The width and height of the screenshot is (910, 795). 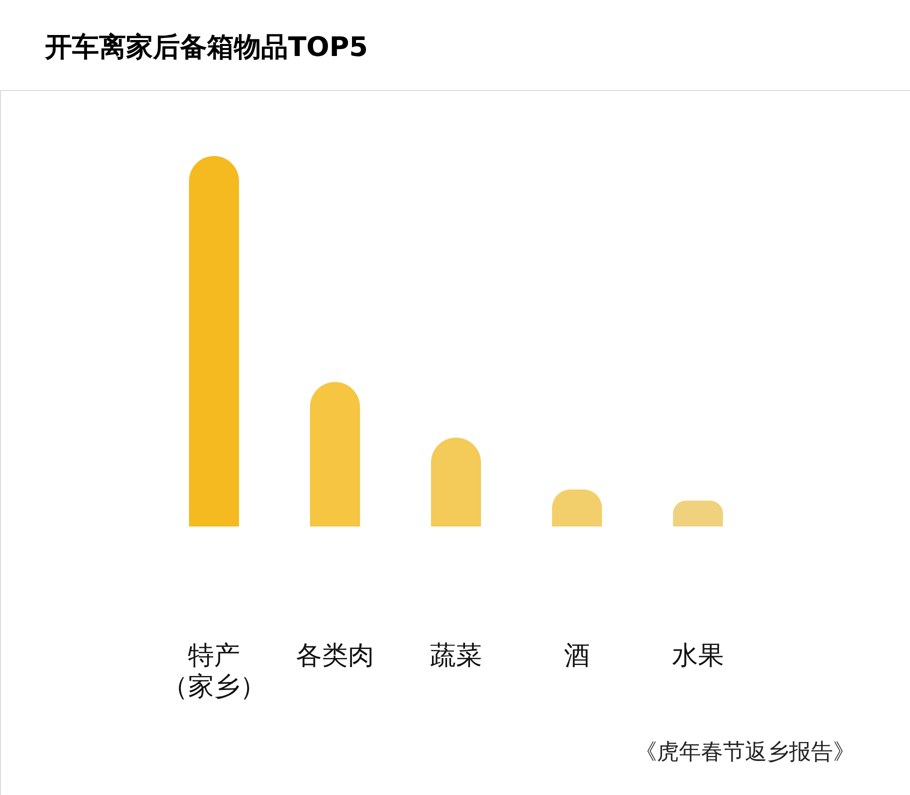 I want to click on text: 《虎年春节返乡报告》, so click(x=745, y=752).